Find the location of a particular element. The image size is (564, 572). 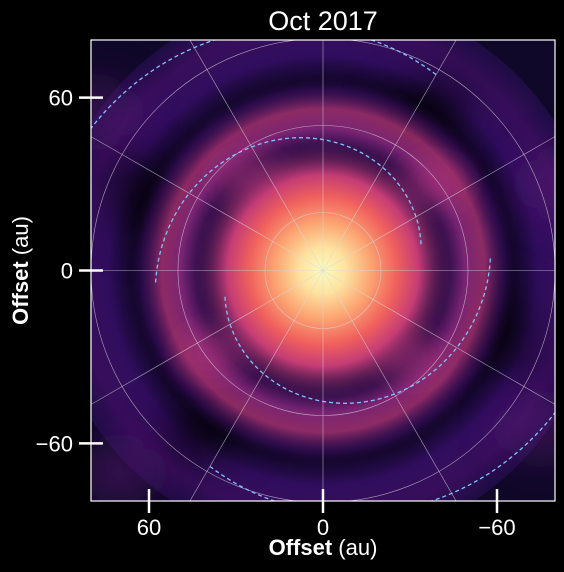

chart-title: Oct 2017 is located at coordinates (323, 21).